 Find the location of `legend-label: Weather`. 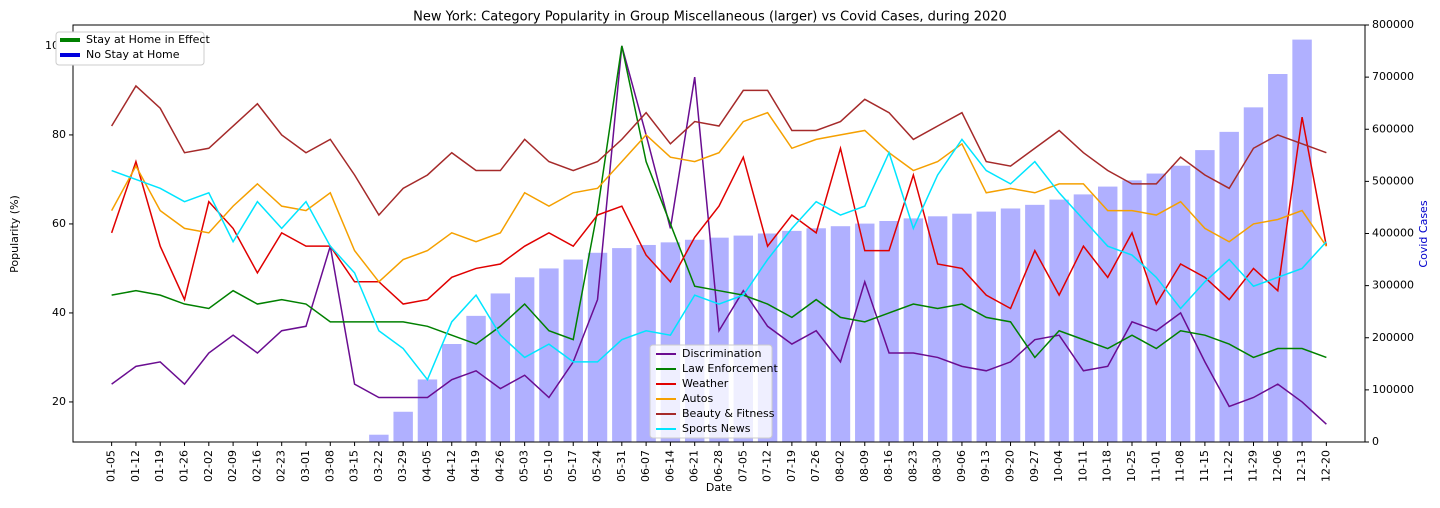

legend-label: Weather is located at coordinates (705, 383).